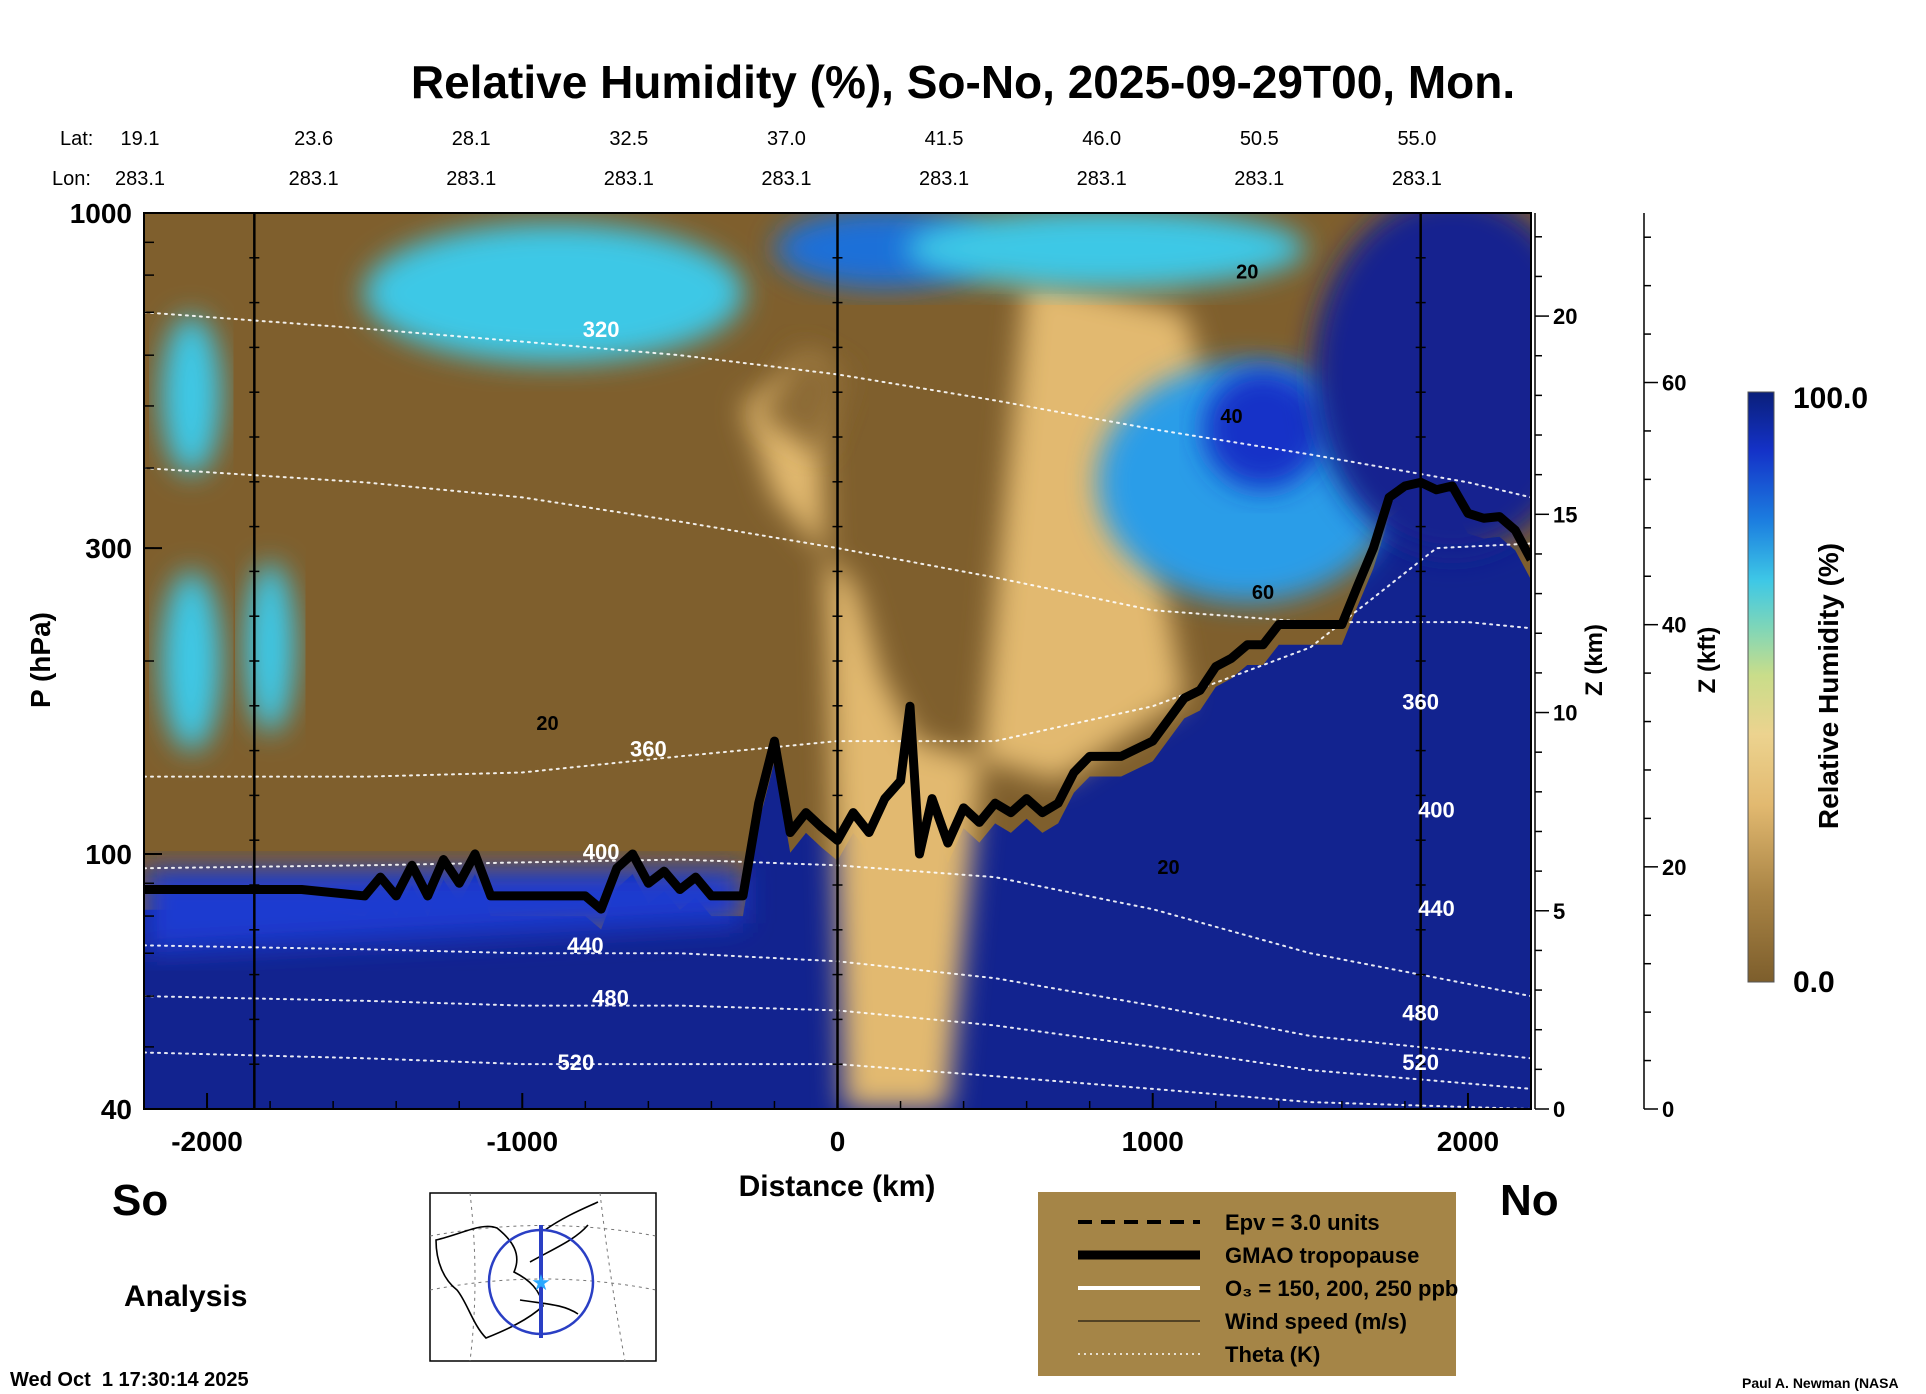 The width and height of the screenshot is (1926, 1394). Describe the element at coordinates (837, 1125) in the screenshot. I see `distance-axis: -2000 -1000 0 1000 2000` at that location.